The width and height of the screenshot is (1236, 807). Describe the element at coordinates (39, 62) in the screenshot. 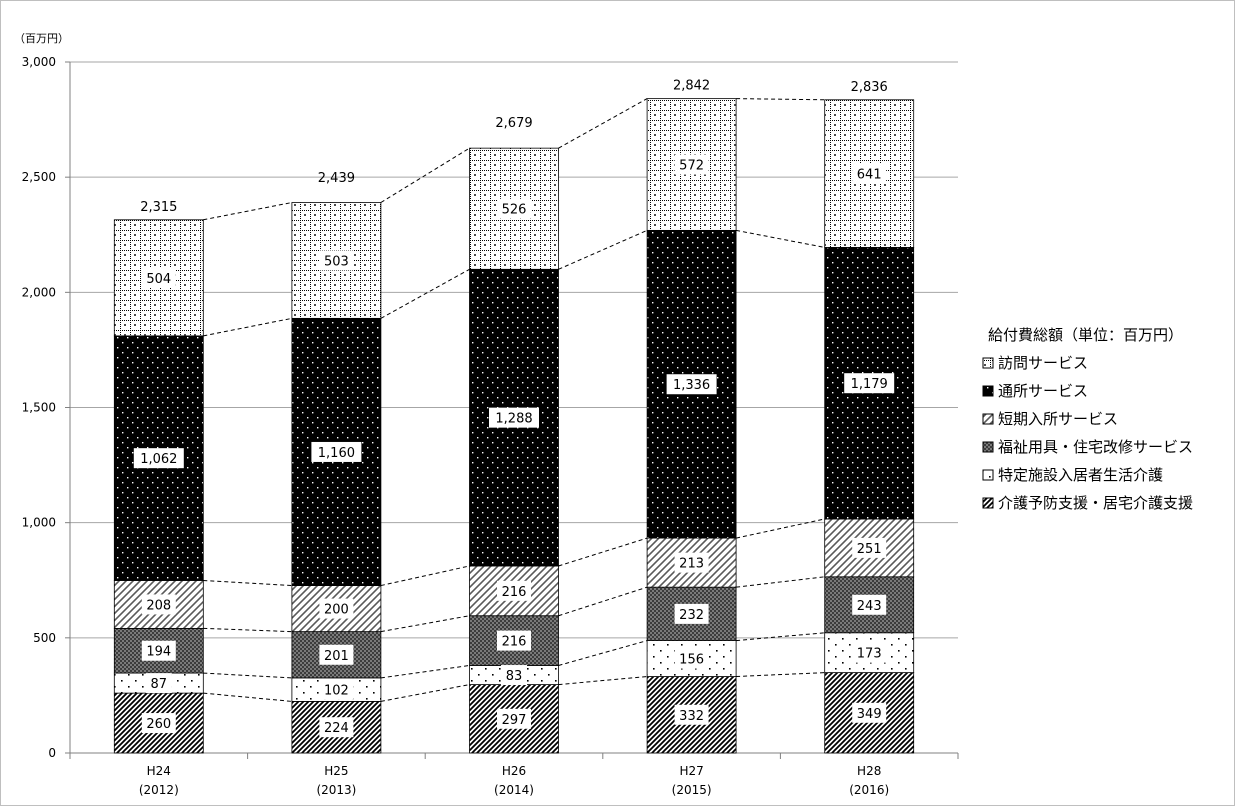

I see `y-tick-label: 3,000` at that location.